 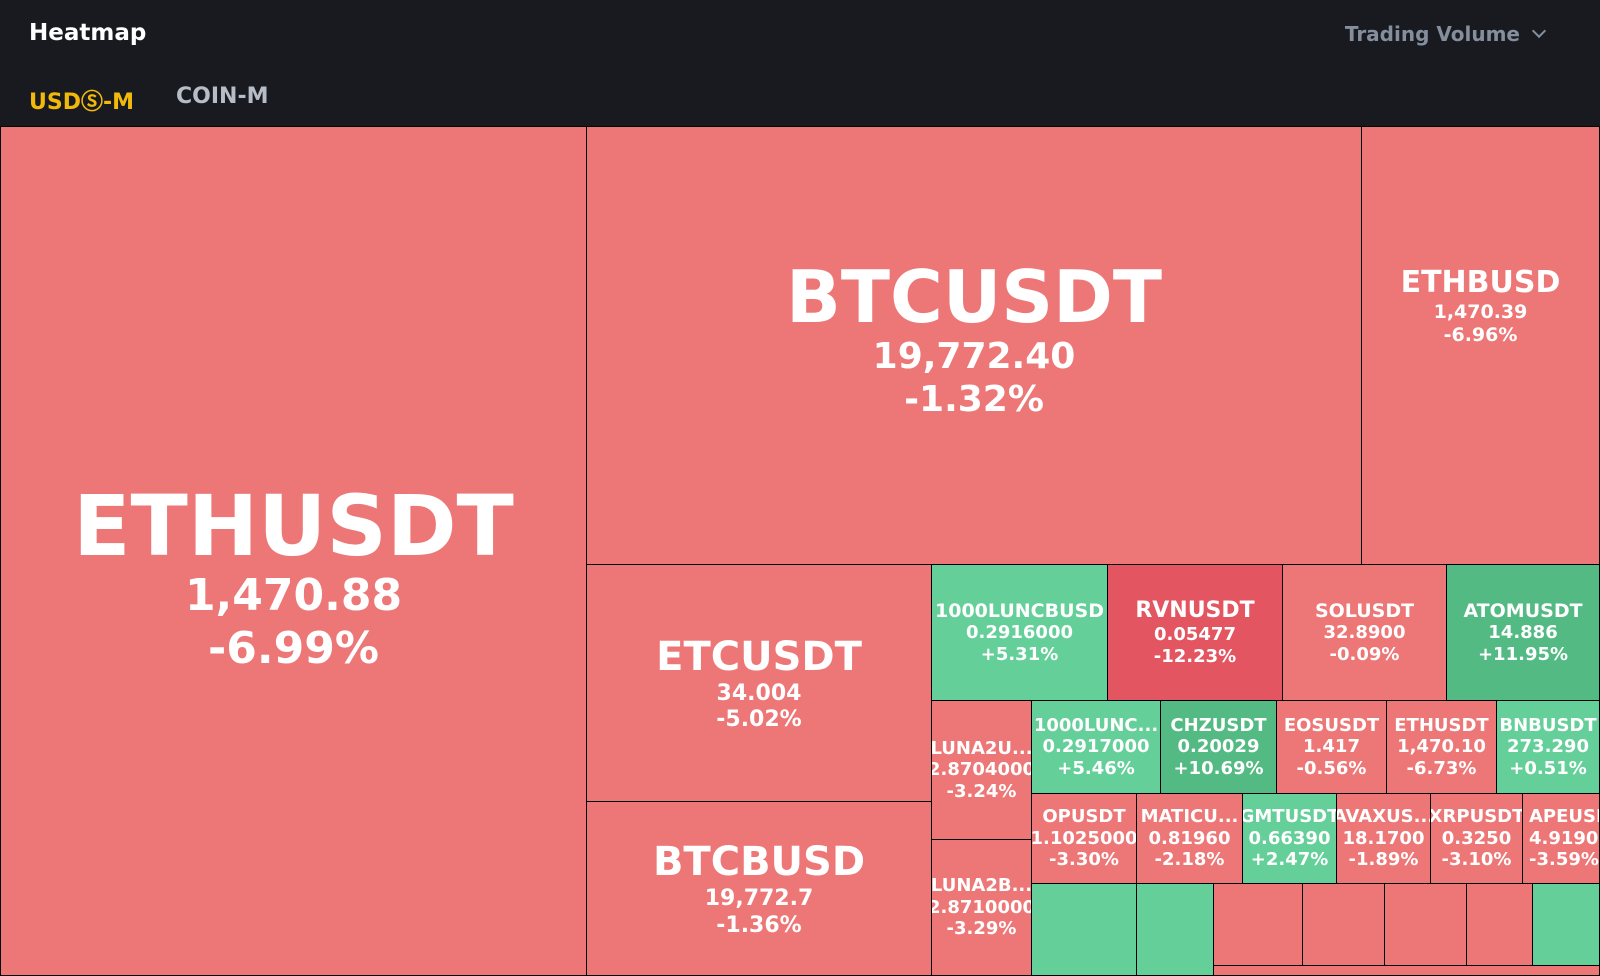 What do you see at coordinates (759, 656) in the screenshot?
I see `tile-symbol: ETCUSDT` at bounding box center [759, 656].